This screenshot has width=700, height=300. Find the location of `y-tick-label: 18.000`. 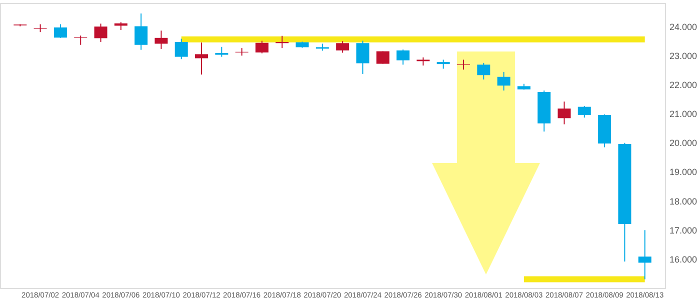

y-tick-label: 18.000 is located at coordinates (684, 201).